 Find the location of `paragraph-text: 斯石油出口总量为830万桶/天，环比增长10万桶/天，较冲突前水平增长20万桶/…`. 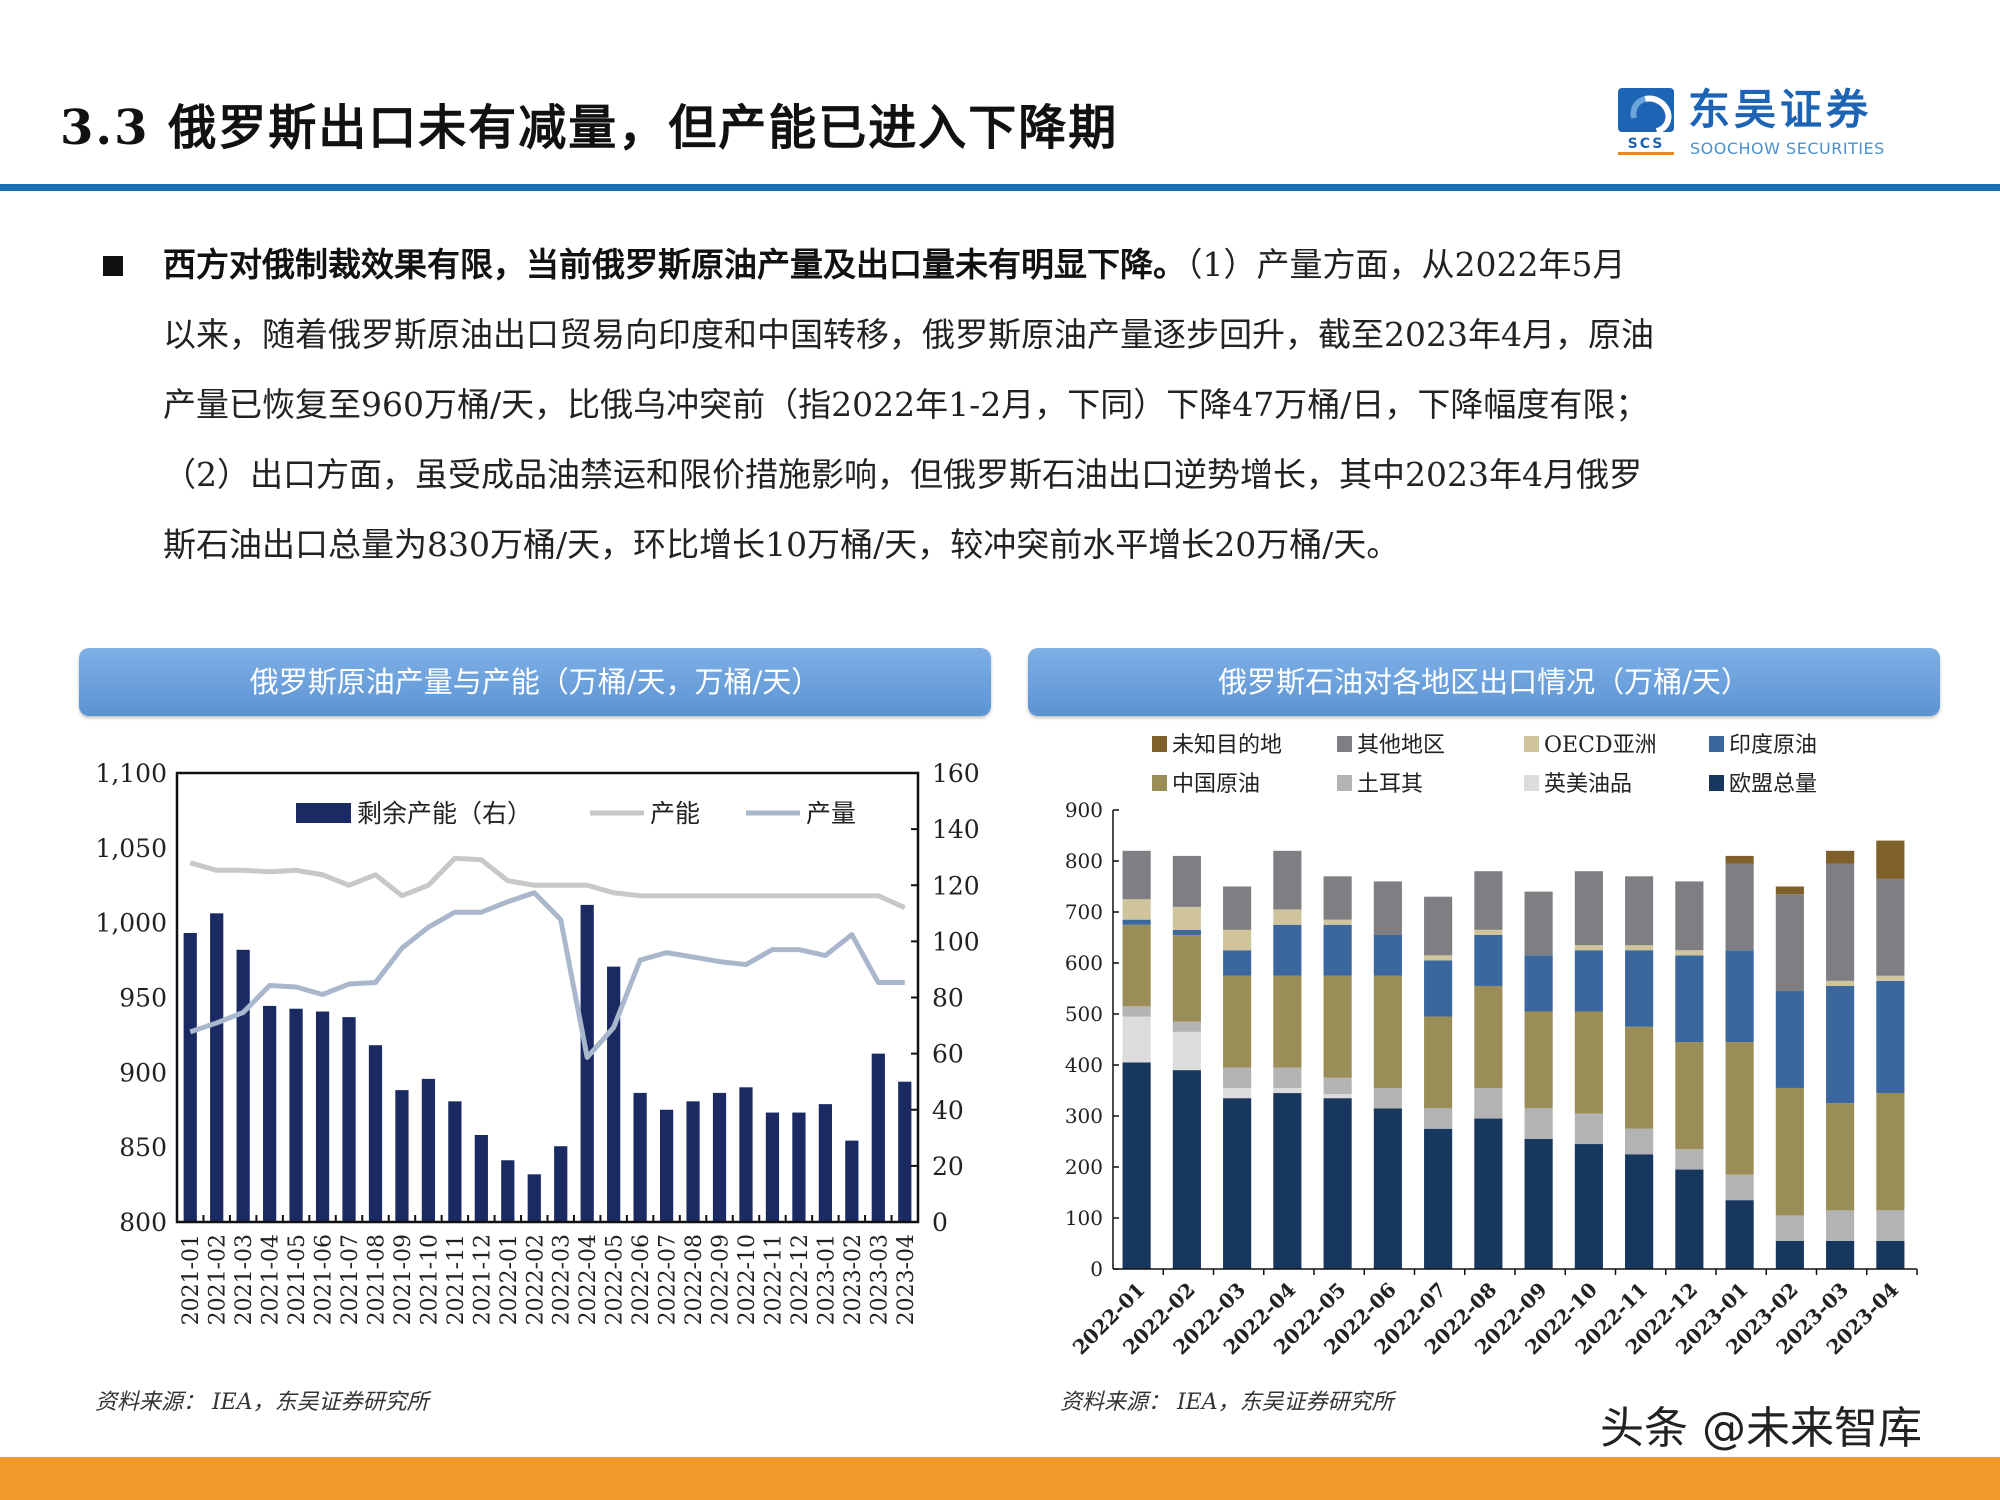

paragraph-text: 斯石油出口总量为830万桶/天，环比增长10万桶/天，较冲突前水平增长20万桶/… is located at coordinates (781, 544).